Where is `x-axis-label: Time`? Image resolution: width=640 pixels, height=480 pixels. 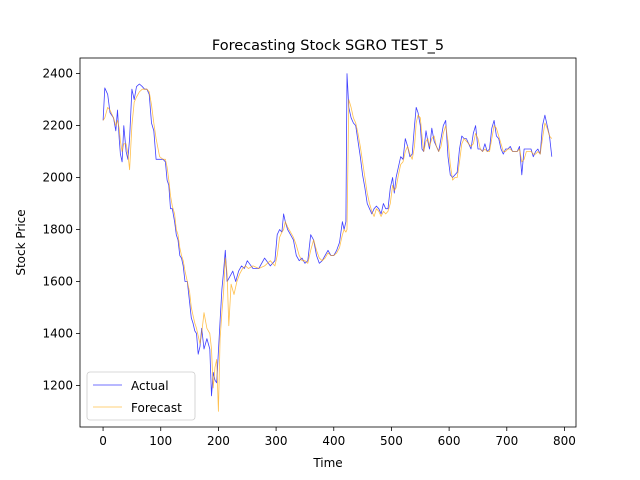 x-axis-label: Time is located at coordinates (327, 463).